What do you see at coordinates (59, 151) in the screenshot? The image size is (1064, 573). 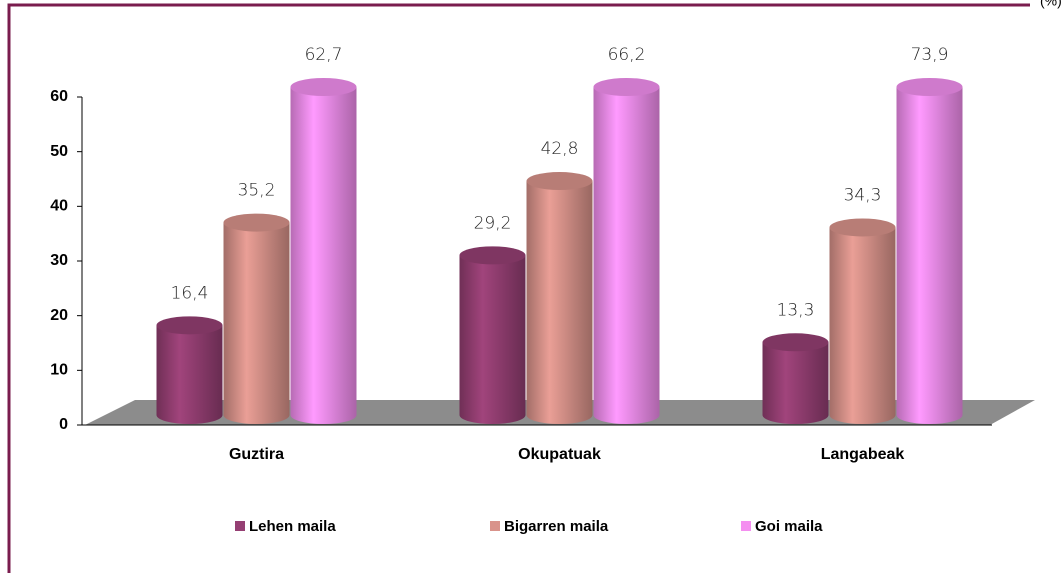 I see `y-tick-label: 50` at bounding box center [59, 151].